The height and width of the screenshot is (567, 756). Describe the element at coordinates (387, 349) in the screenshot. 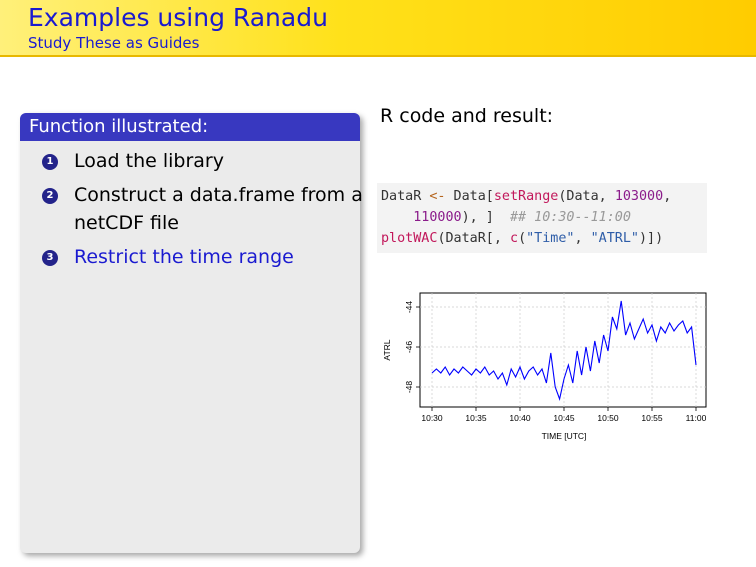

I see `y-axis-label: ATRL` at that location.